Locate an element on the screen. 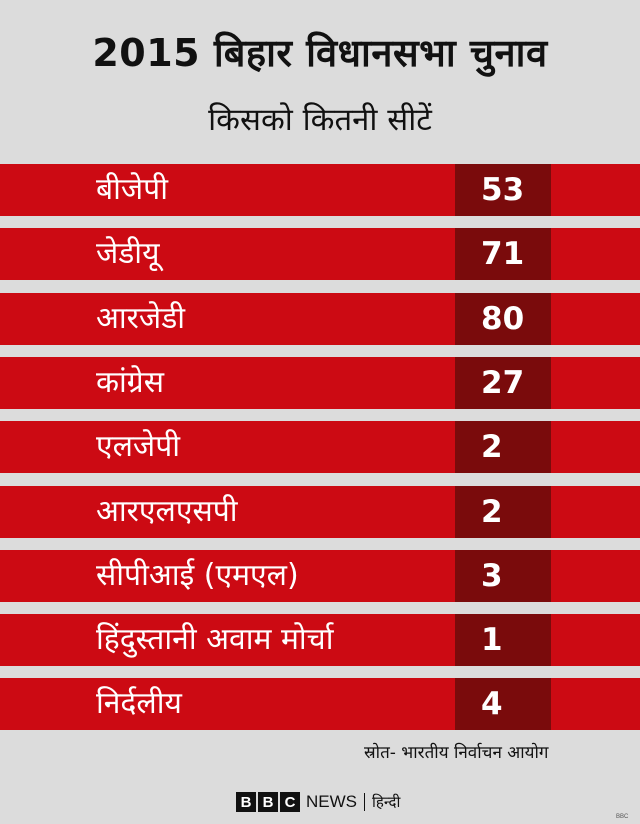 This screenshot has width=640, height=824. party-label: जेडीयू is located at coordinates (128, 254).